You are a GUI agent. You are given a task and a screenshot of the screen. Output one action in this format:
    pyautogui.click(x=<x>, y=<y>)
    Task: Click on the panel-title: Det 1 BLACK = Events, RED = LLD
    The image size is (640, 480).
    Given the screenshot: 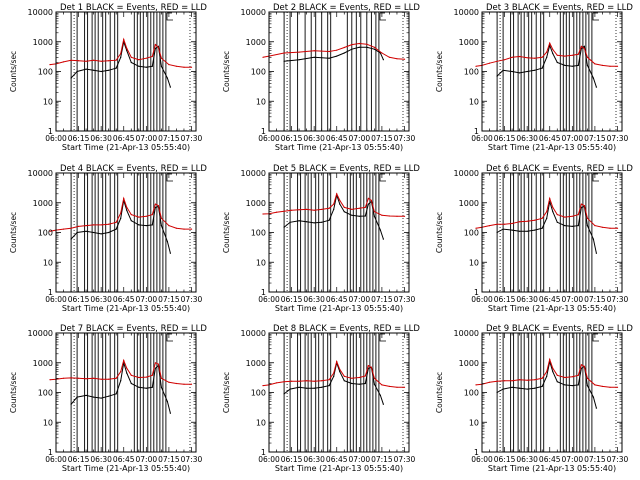 What is the action you would take?
    pyautogui.click(x=133, y=8)
    